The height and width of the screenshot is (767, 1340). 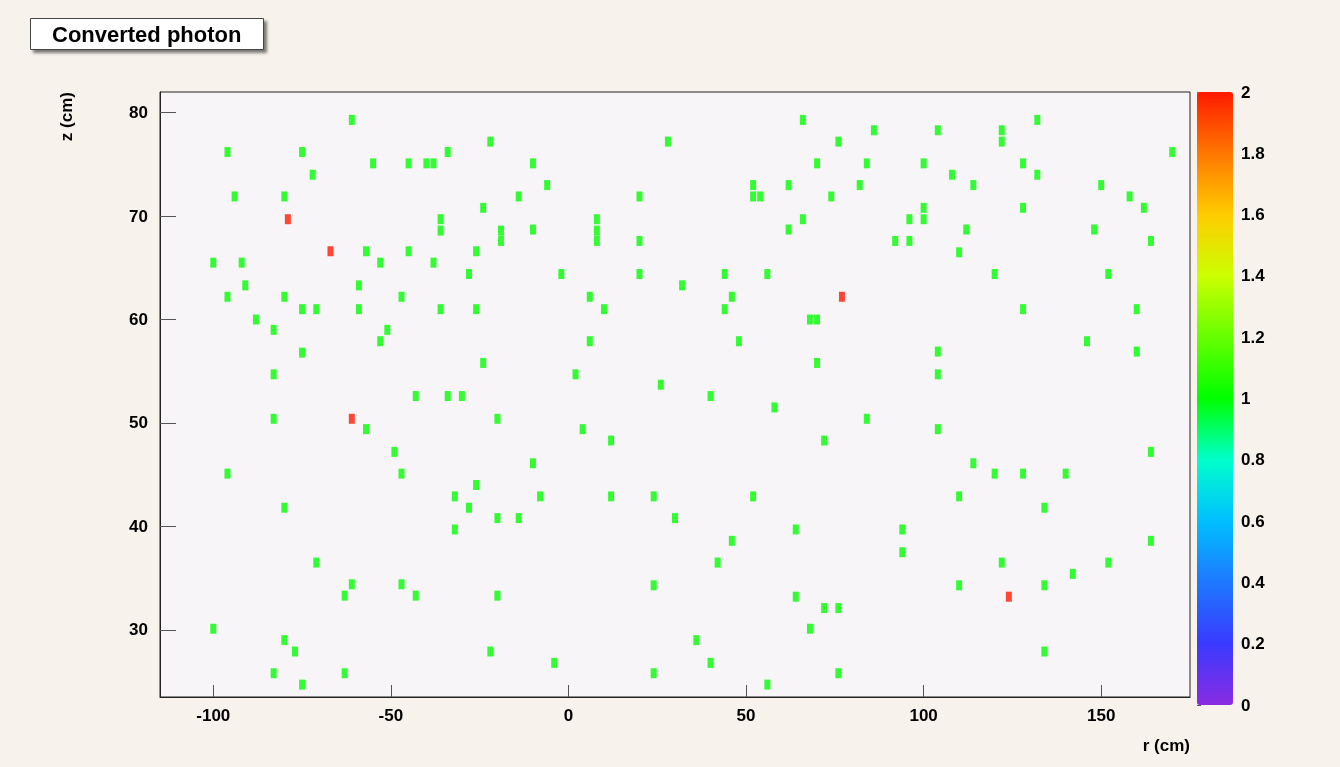 I want to click on y-axis-title: z (cm), so click(x=66, y=117).